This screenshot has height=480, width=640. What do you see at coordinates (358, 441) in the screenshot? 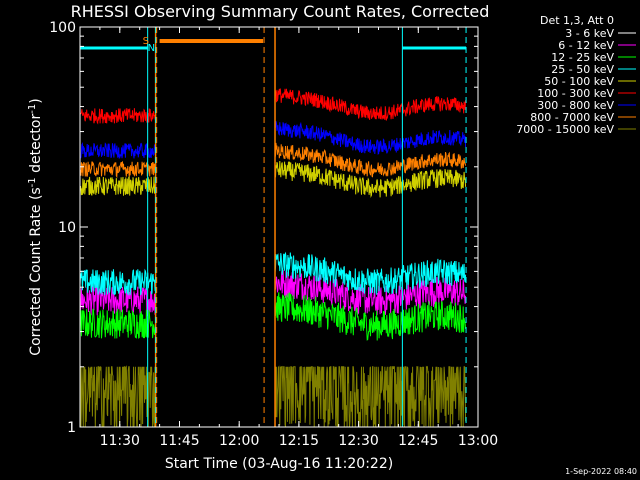
I see `x-tick-label: 12:30` at bounding box center [358, 441].